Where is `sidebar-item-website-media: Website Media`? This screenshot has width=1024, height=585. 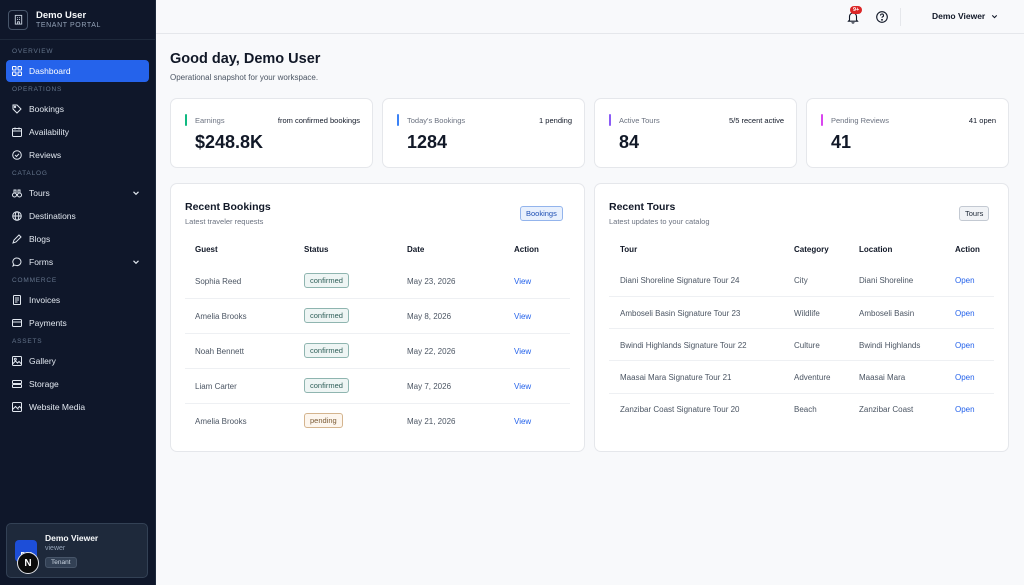
sidebar-item-website-media: Website Media is located at coordinates (77, 407).